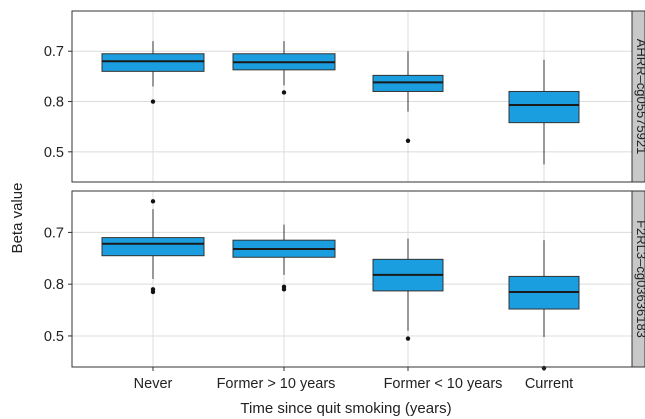 The width and height of the screenshot is (645, 419). I want to click on x-axis-title: Time since quit smoking (years), so click(345, 408).